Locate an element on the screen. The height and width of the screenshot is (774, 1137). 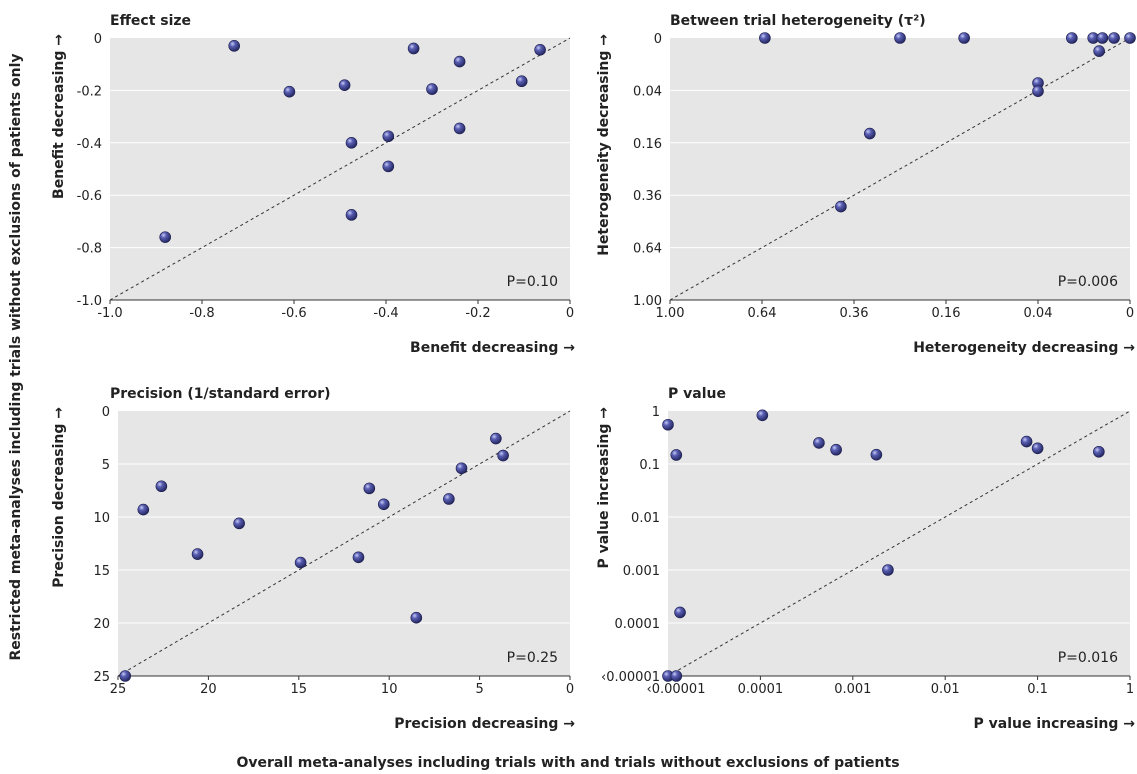
y-tick-label: 10 is located at coordinates (101, 518).